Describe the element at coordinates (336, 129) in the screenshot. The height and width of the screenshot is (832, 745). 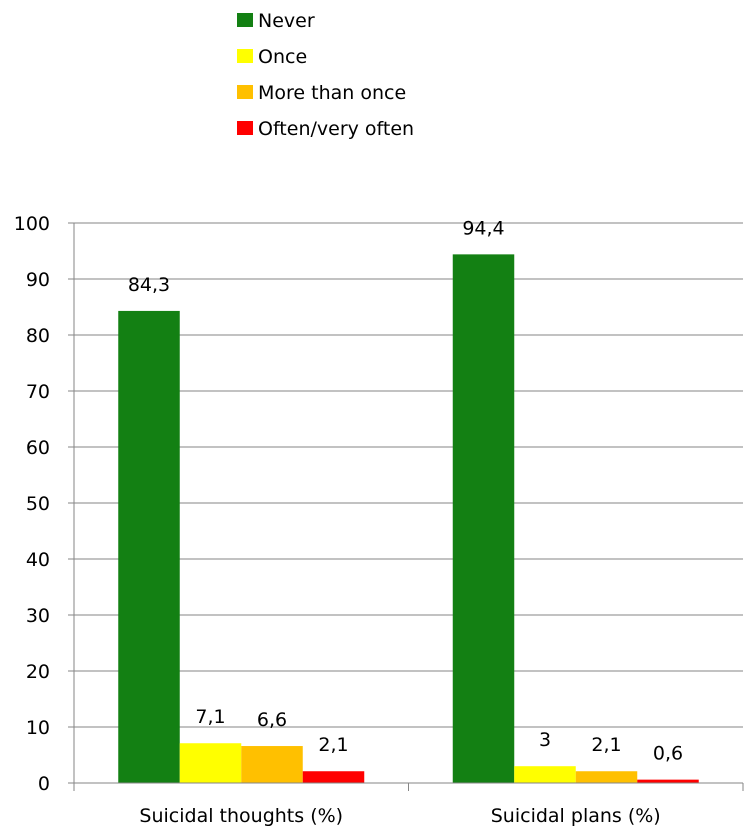
I see `legend-label-3: Often/very often` at that location.